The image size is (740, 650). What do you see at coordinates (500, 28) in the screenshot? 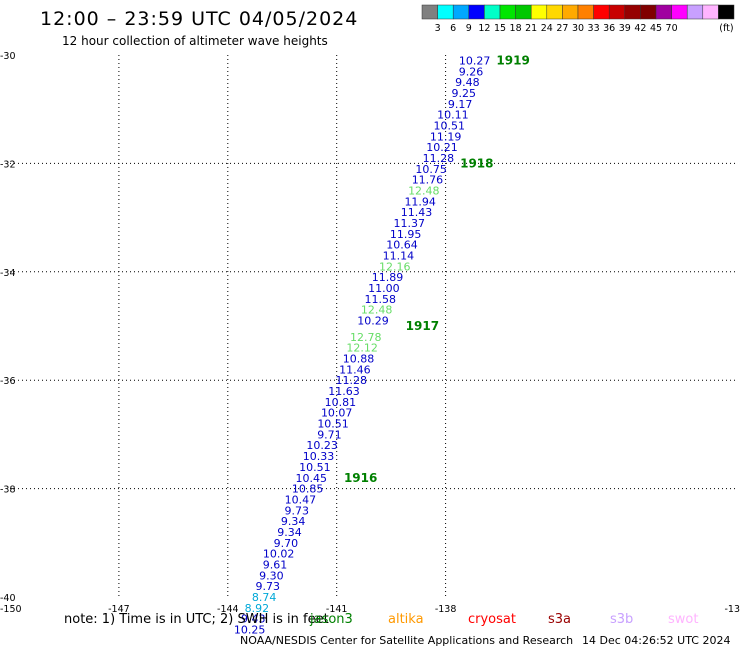
I see `colorbar-label: 15` at bounding box center [500, 28].